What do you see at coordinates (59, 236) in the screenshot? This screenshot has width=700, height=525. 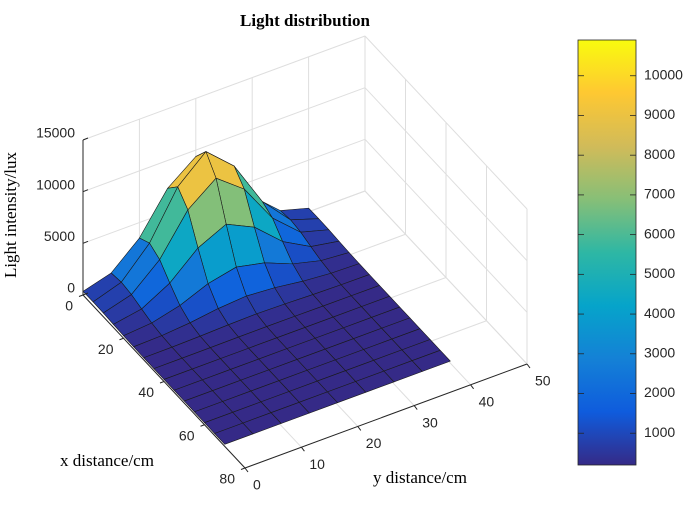 I see `z-tick-label: 5000` at bounding box center [59, 236].